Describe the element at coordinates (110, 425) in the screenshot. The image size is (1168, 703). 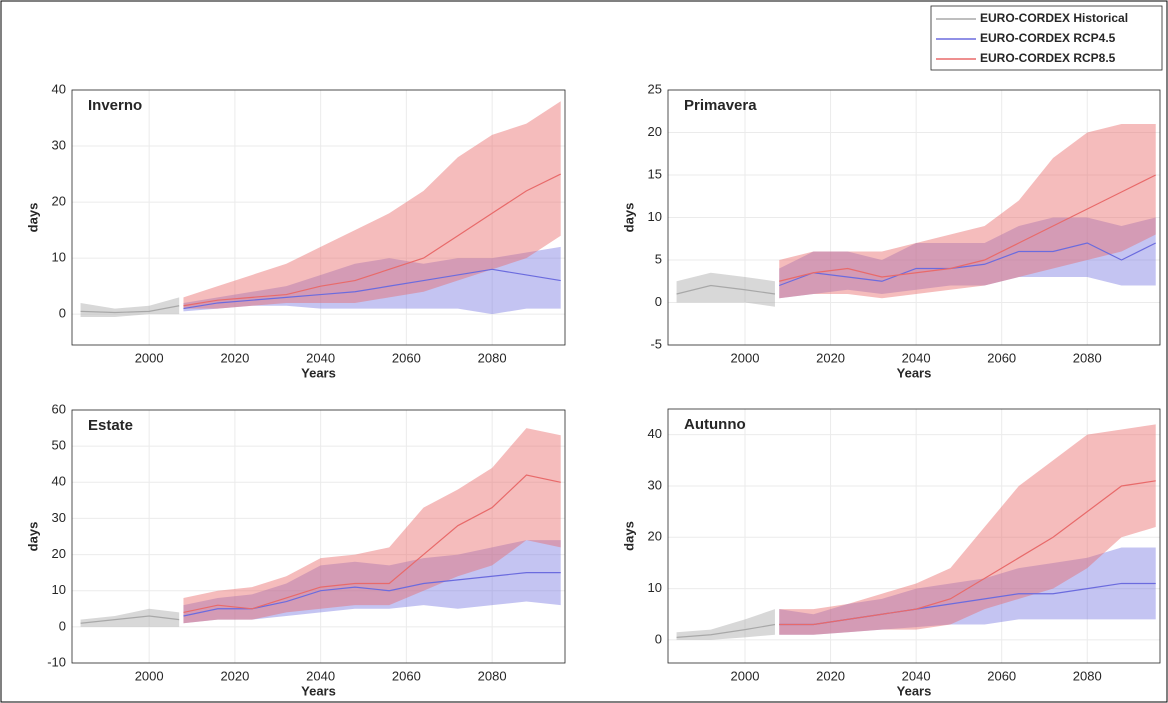
I see `panel-title: Estate` at that location.